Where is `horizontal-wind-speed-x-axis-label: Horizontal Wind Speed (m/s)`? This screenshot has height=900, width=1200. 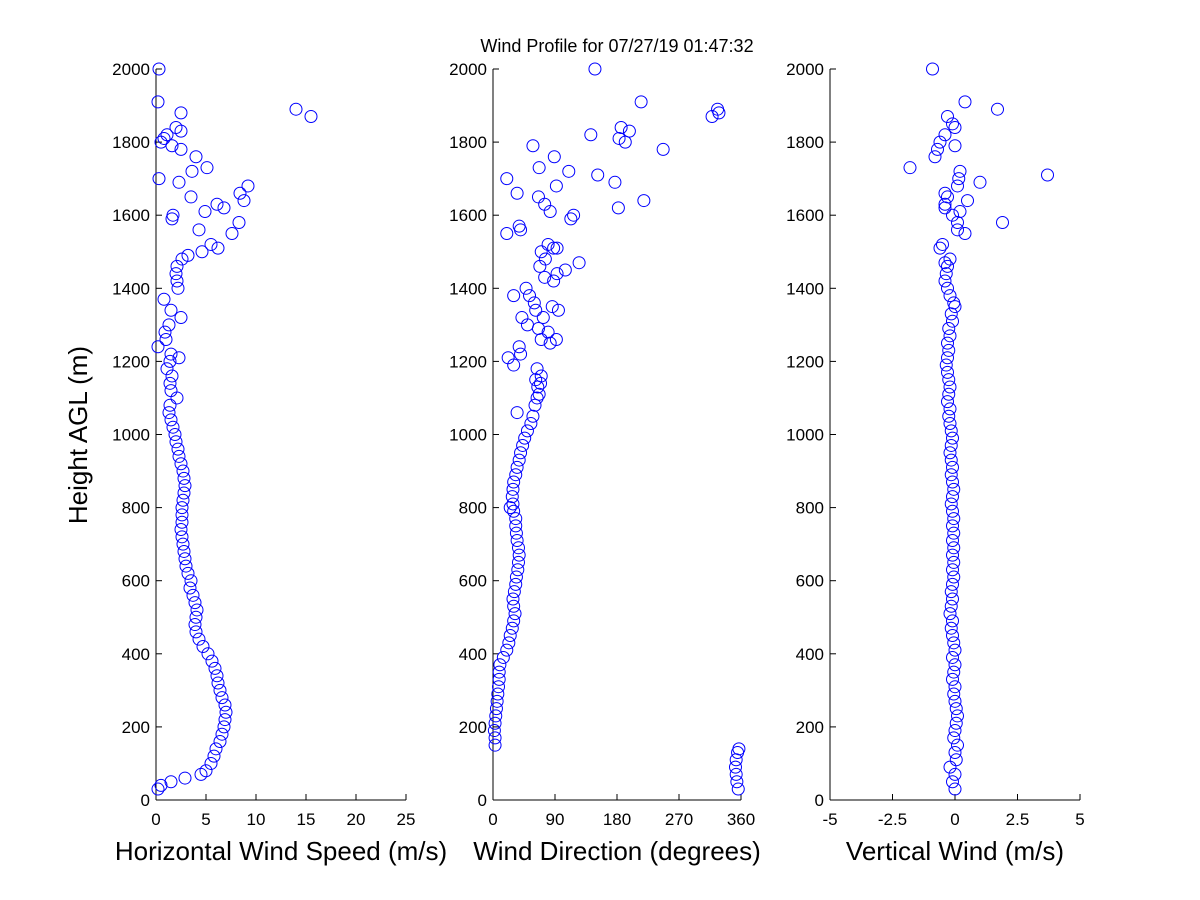
horizontal-wind-speed-x-axis-label: Horizontal Wind Speed (m/s) is located at coordinates (281, 851).